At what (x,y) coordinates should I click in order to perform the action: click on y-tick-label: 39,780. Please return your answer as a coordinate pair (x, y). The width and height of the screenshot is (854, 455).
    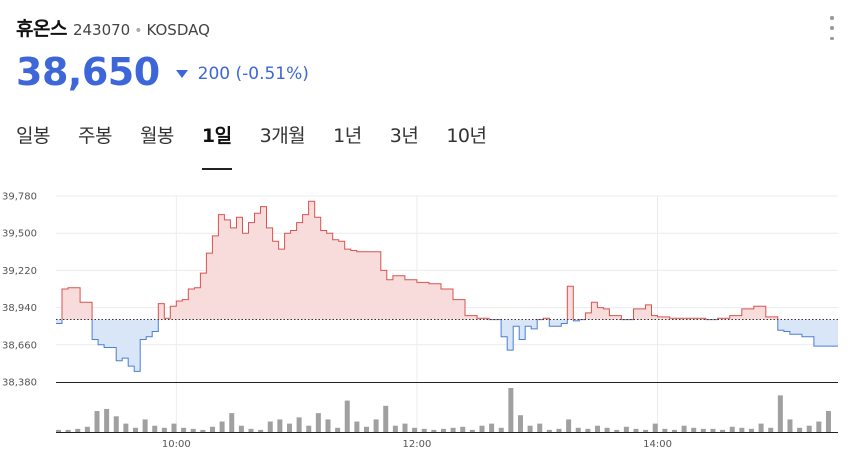
    Looking at the image, I should click on (19, 197).